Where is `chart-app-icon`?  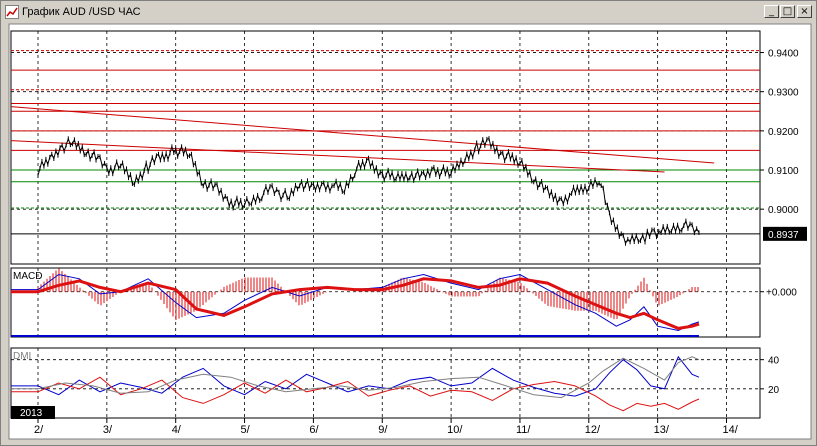
chart-app-icon is located at coordinates (12, 12).